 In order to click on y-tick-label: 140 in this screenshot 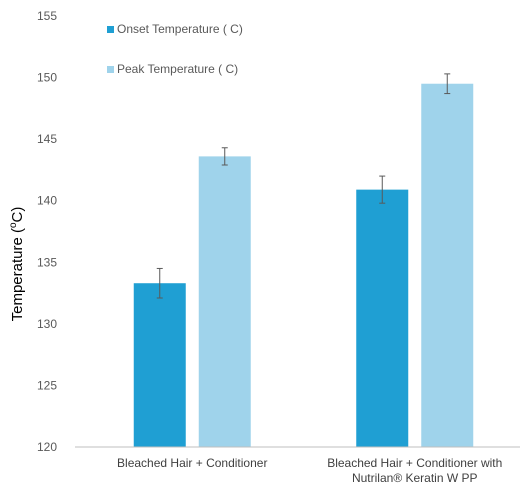, I will do `click(47, 201)`.